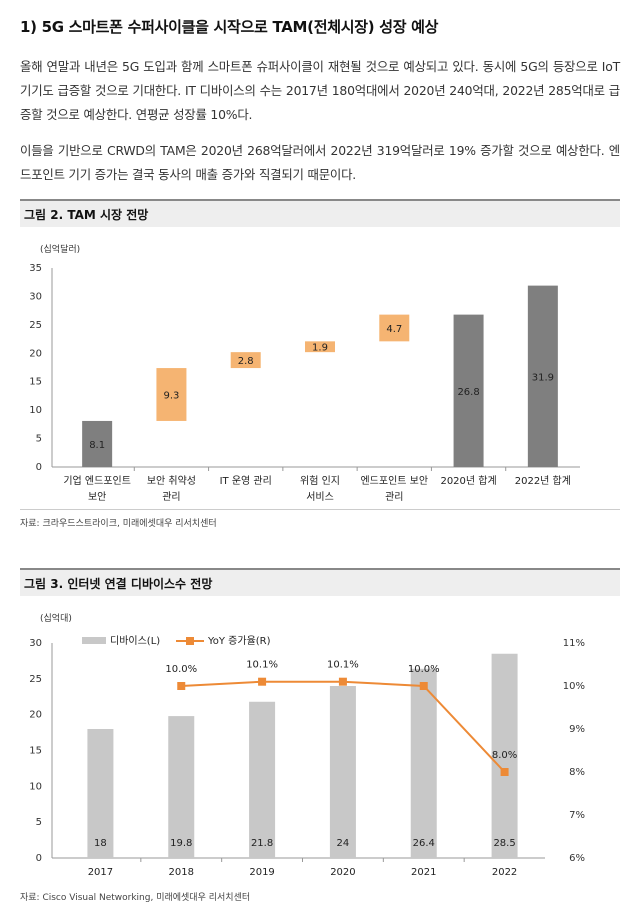  What do you see at coordinates (35, 296) in the screenshot?
I see `y-tick-label: 30` at bounding box center [35, 296].